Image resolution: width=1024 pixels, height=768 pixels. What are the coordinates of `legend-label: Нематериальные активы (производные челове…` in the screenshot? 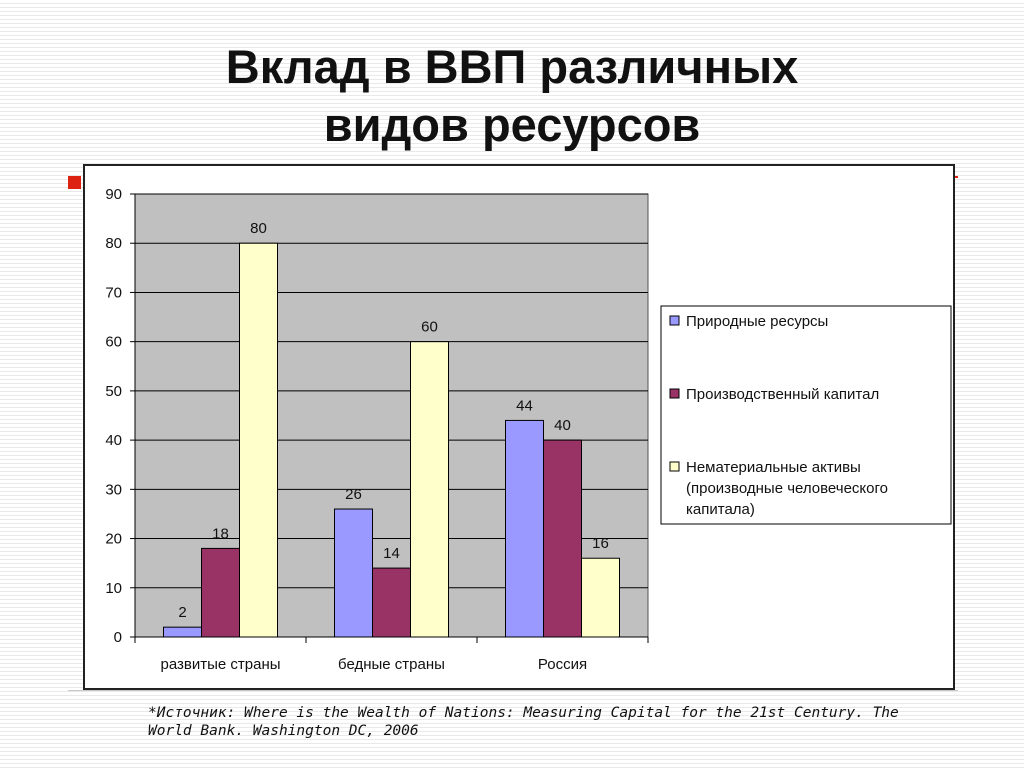 It's located at (787, 488).